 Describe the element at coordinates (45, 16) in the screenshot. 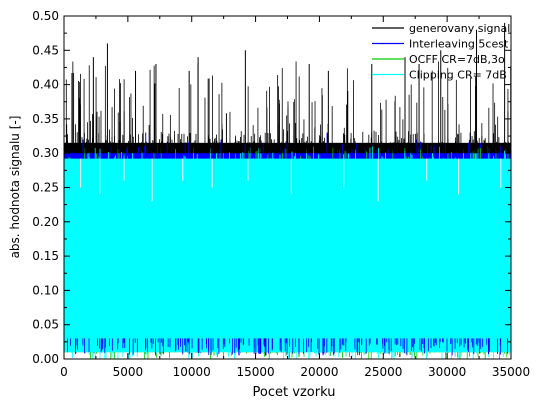

I see `y-tick-label: 0.50` at that location.